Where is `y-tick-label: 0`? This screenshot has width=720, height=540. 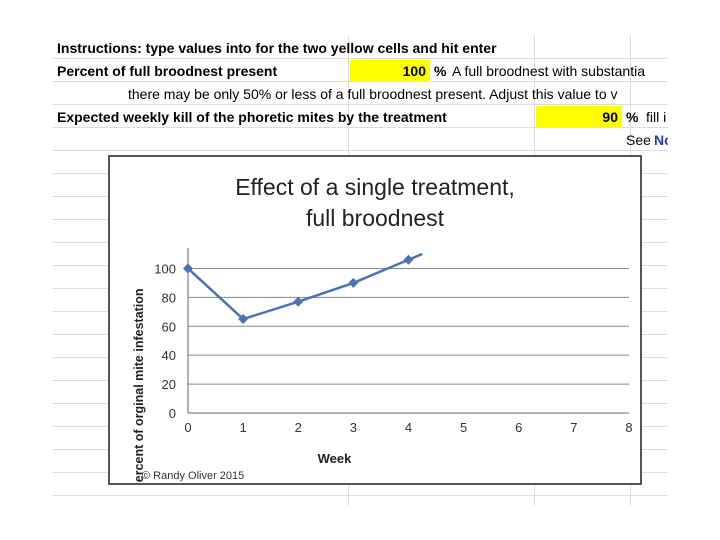 y-tick-label: 0 is located at coordinates (172, 413).